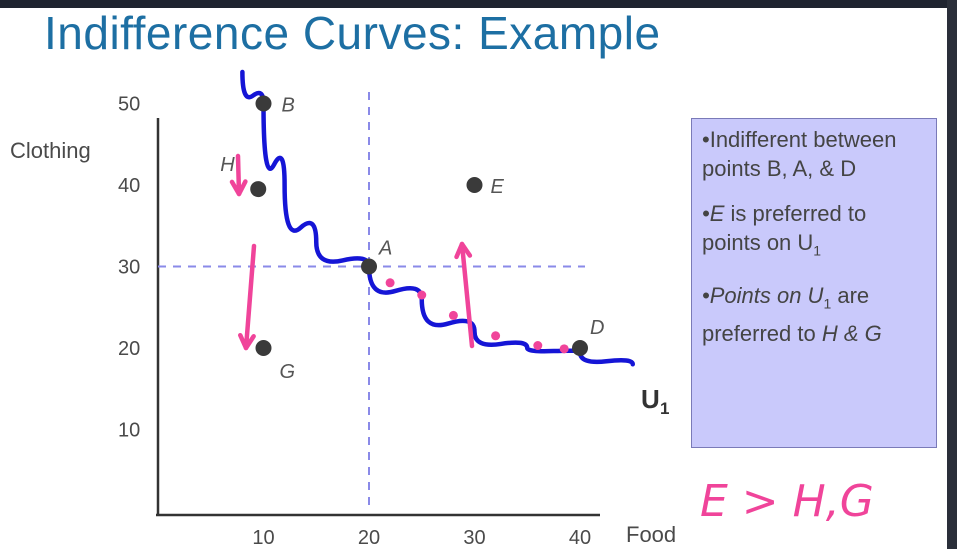 This screenshot has height=549, width=957. Describe the element at coordinates (827, 303) in the screenshot. I see `note-u1-sub: 1` at that location.